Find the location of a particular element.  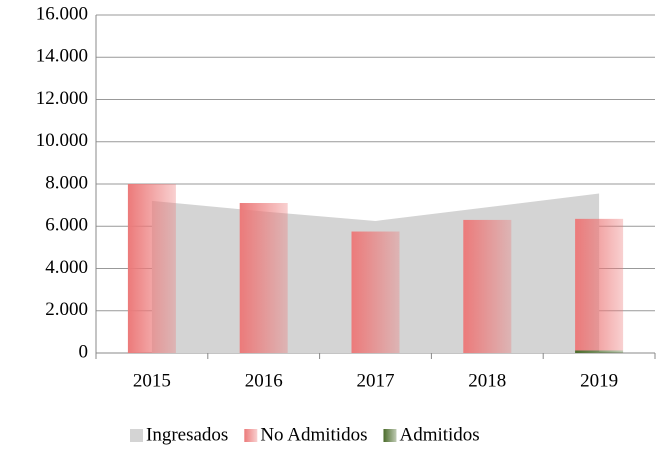

y-tick-label: 6.000 is located at coordinates (66, 225).